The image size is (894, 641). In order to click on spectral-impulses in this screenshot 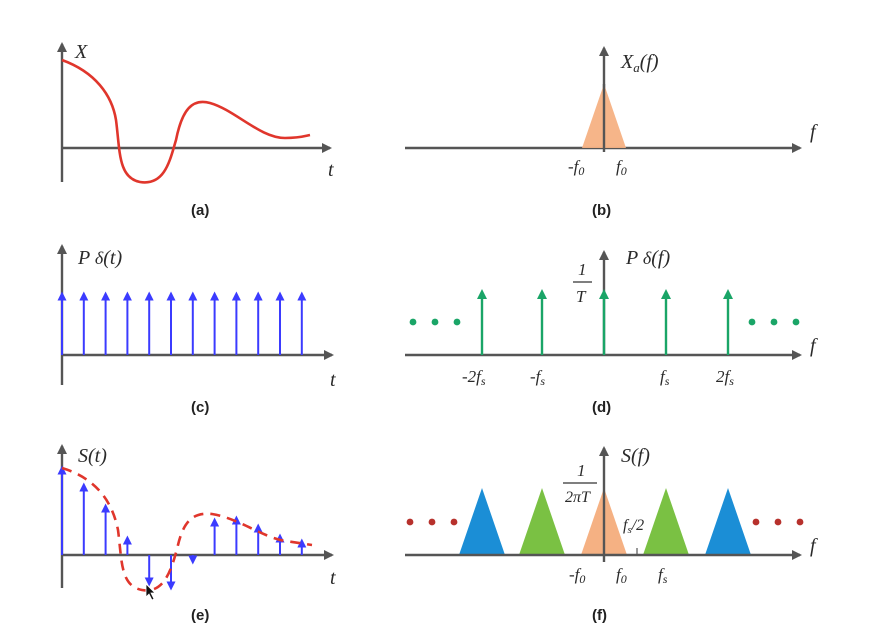, I will do `click(605, 322)`.